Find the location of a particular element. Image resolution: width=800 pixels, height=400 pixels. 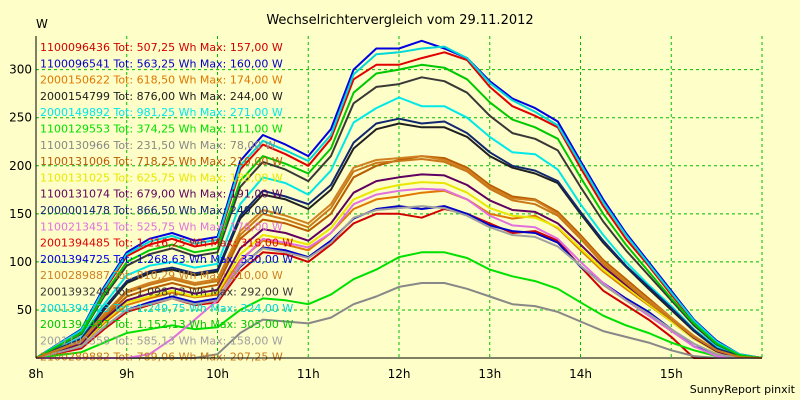

legend-entry: 2000001478 Tot: 866,50 Wh Max: 249,00 W is located at coordinates (161, 210).